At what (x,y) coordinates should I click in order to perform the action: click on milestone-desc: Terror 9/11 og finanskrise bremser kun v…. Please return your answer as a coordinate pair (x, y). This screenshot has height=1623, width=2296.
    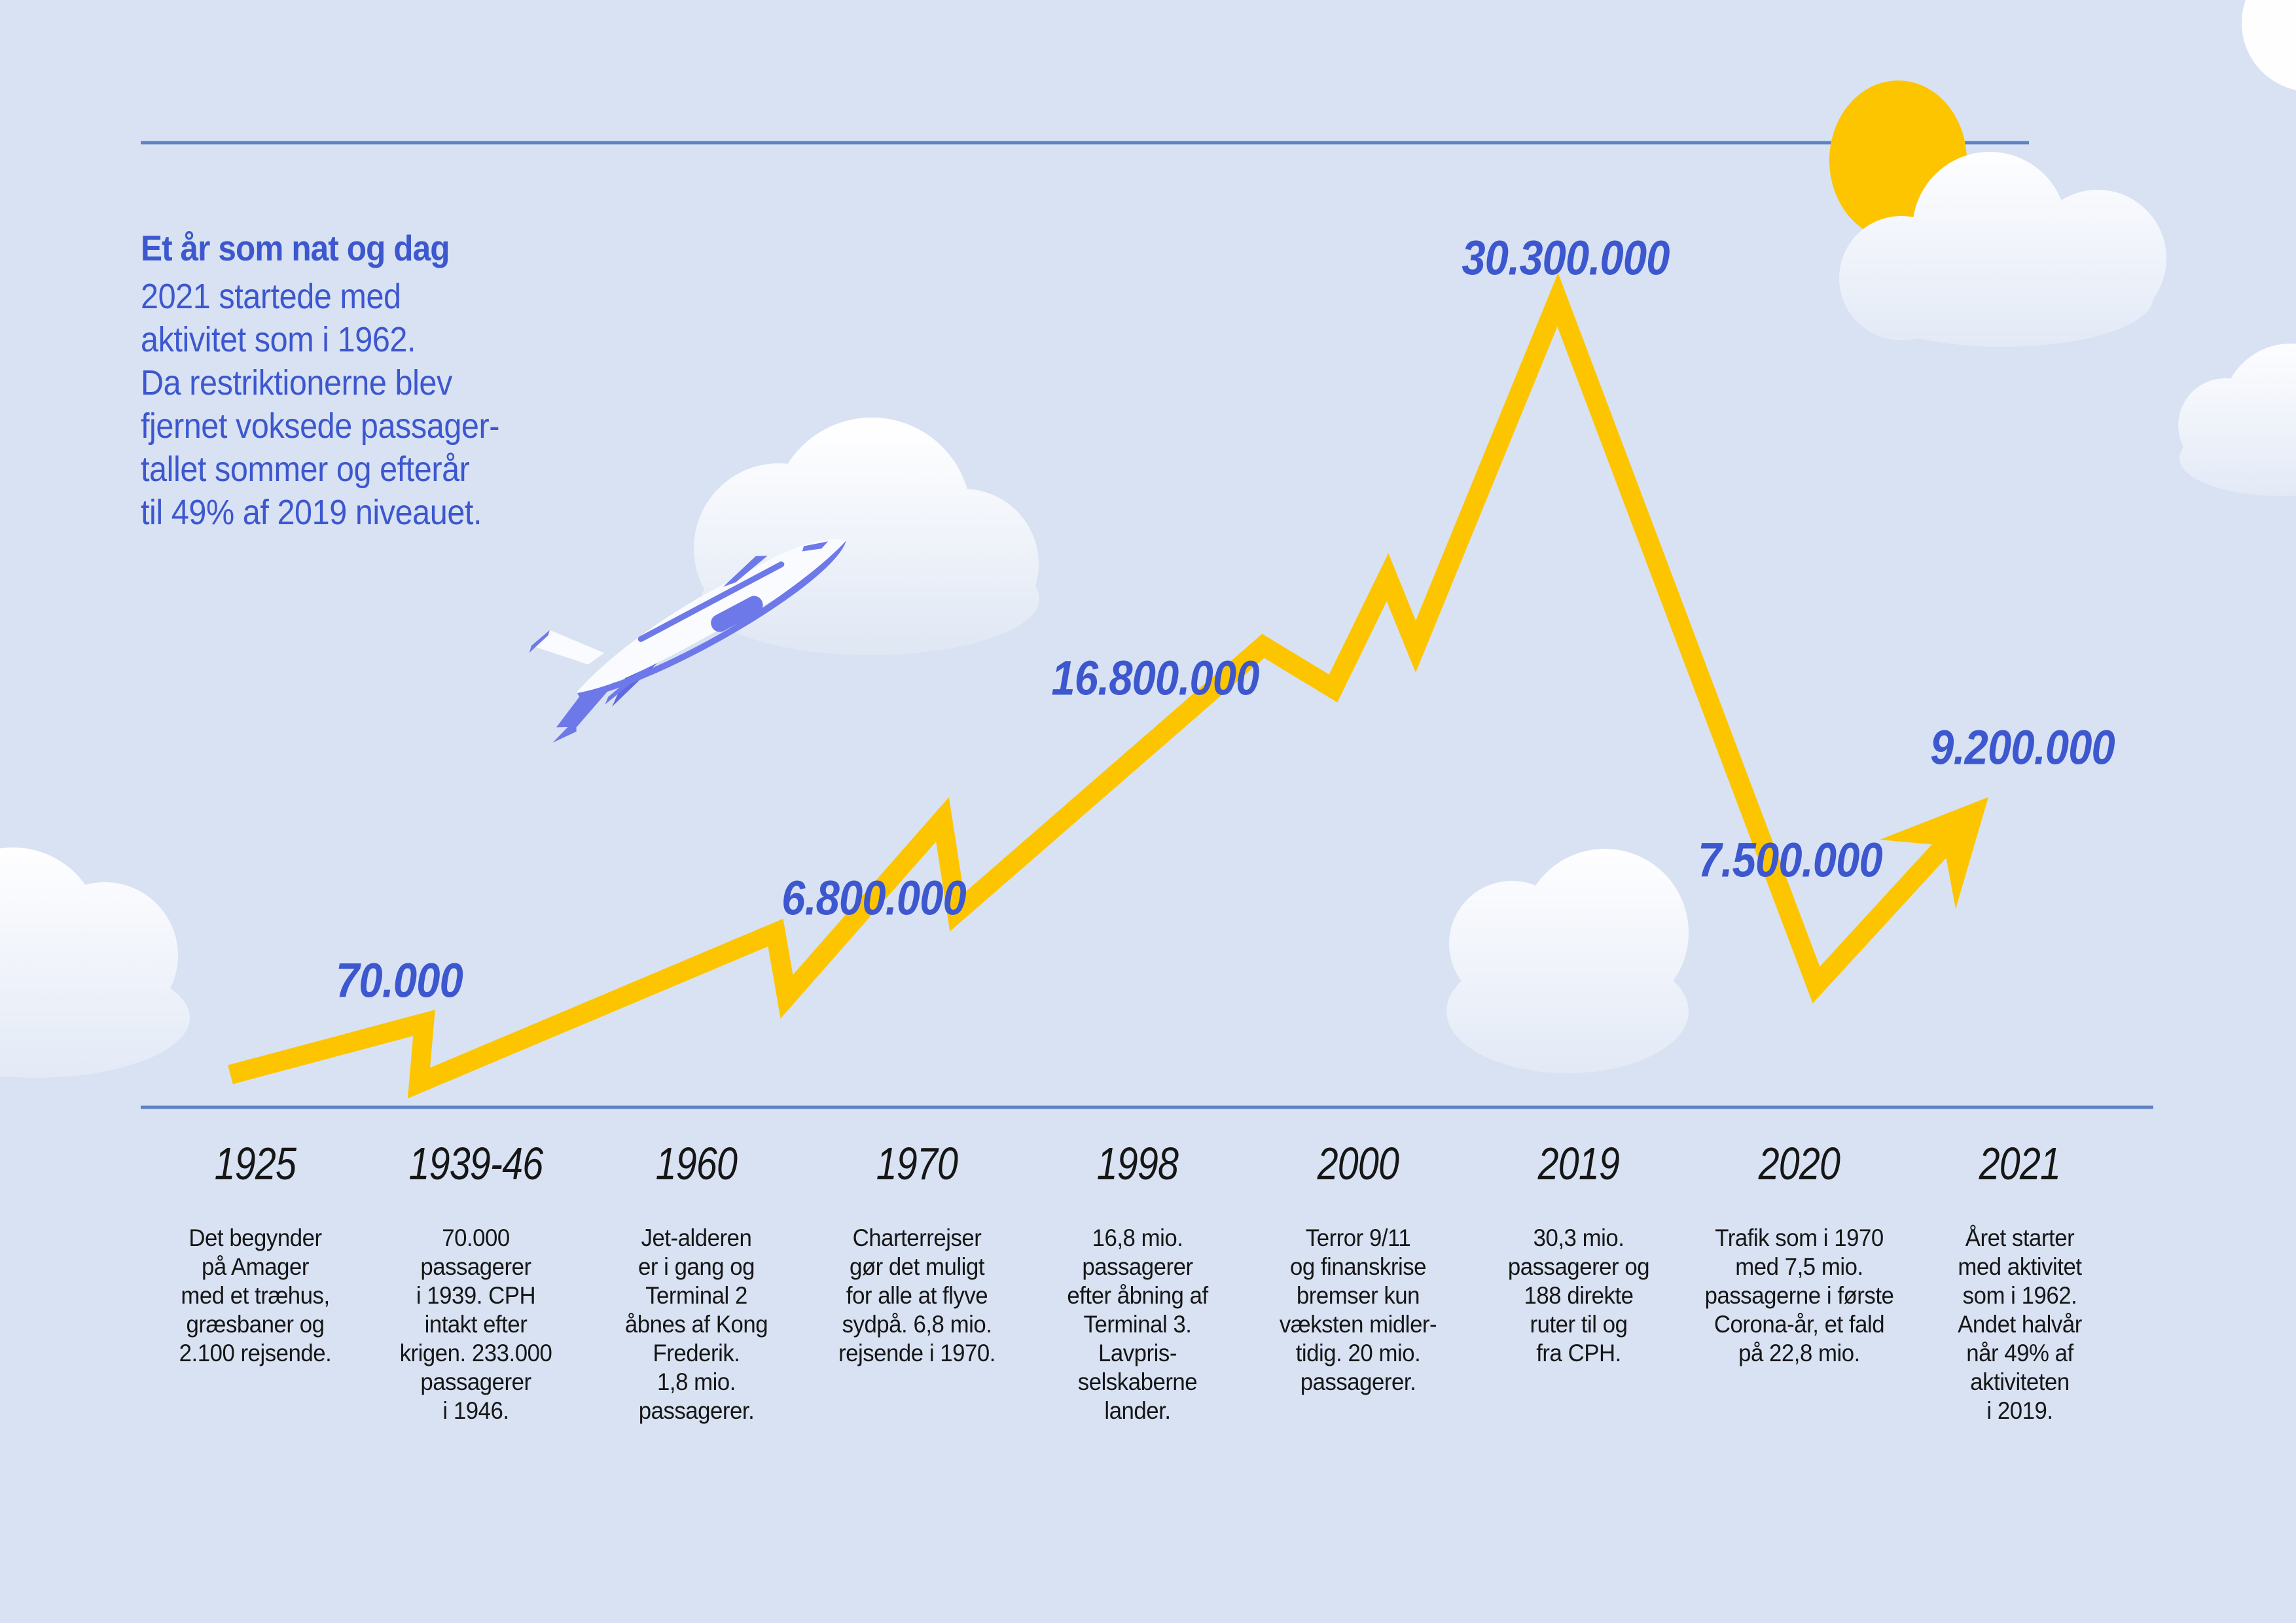
    Looking at the image, I should click on (1358, 1309).